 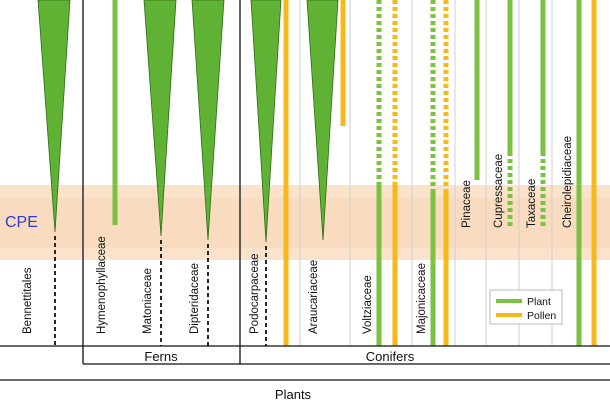 What do you see at coordinates (102, 285) in the screenshot?
I see `taxon-label-hymenophyllaceae: Hymenophyllaceae` at bounding box center [102, 285].